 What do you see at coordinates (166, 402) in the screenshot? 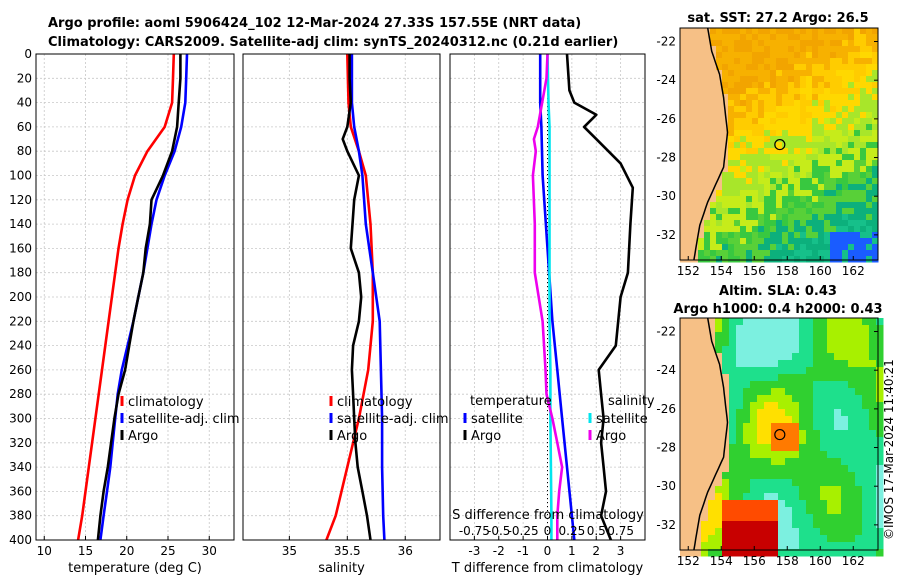
I see `legend-label: climatology` at bounding box center [166, 402].